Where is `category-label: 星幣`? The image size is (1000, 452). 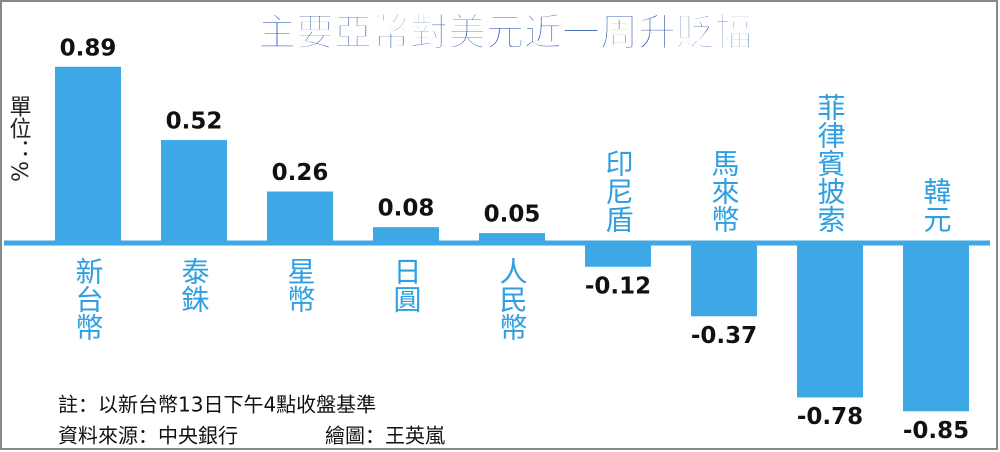 category-label: 星幣 is located at coordinates (300, 285).